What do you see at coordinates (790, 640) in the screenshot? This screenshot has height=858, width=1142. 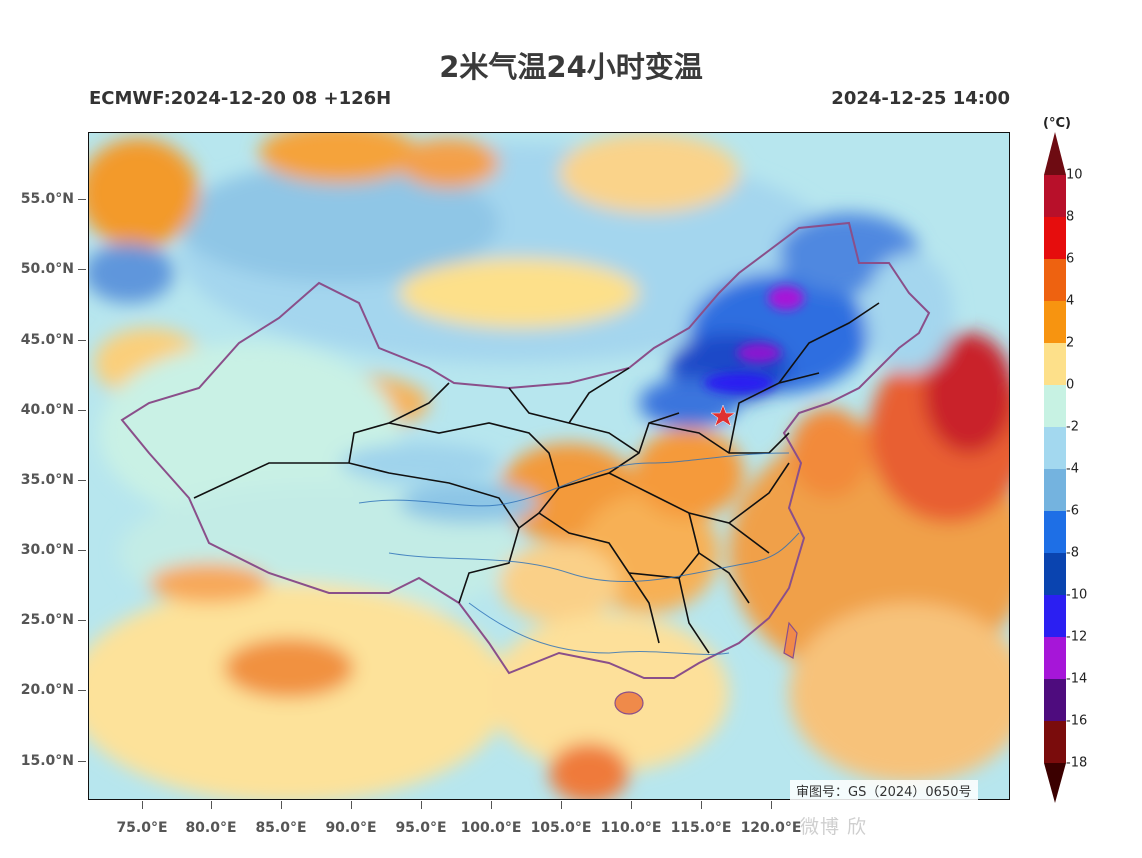 I see `taiwan-island` at bounding box center [790, 640].